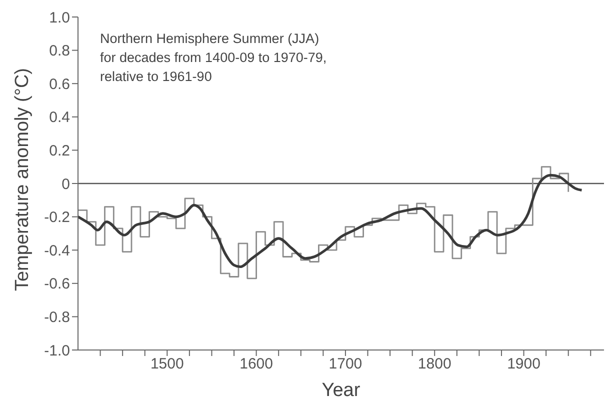  I want to click on y-tick-label: -0.4, so click(57, 251).